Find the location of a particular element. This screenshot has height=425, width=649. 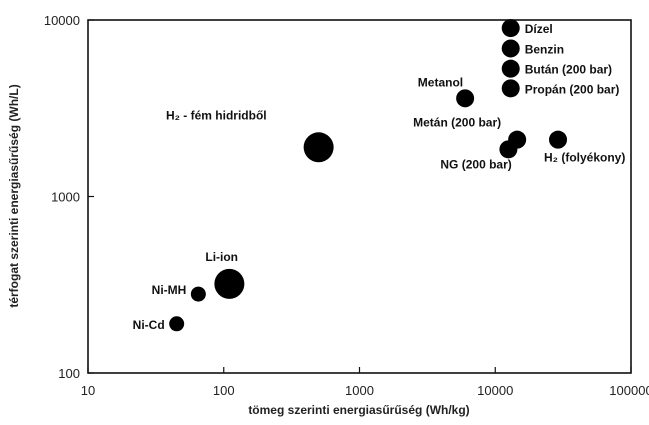

x-axis-label: tömeg szerinti energiasűrűség (Wh/kg) is located at coordinates (358, 410).